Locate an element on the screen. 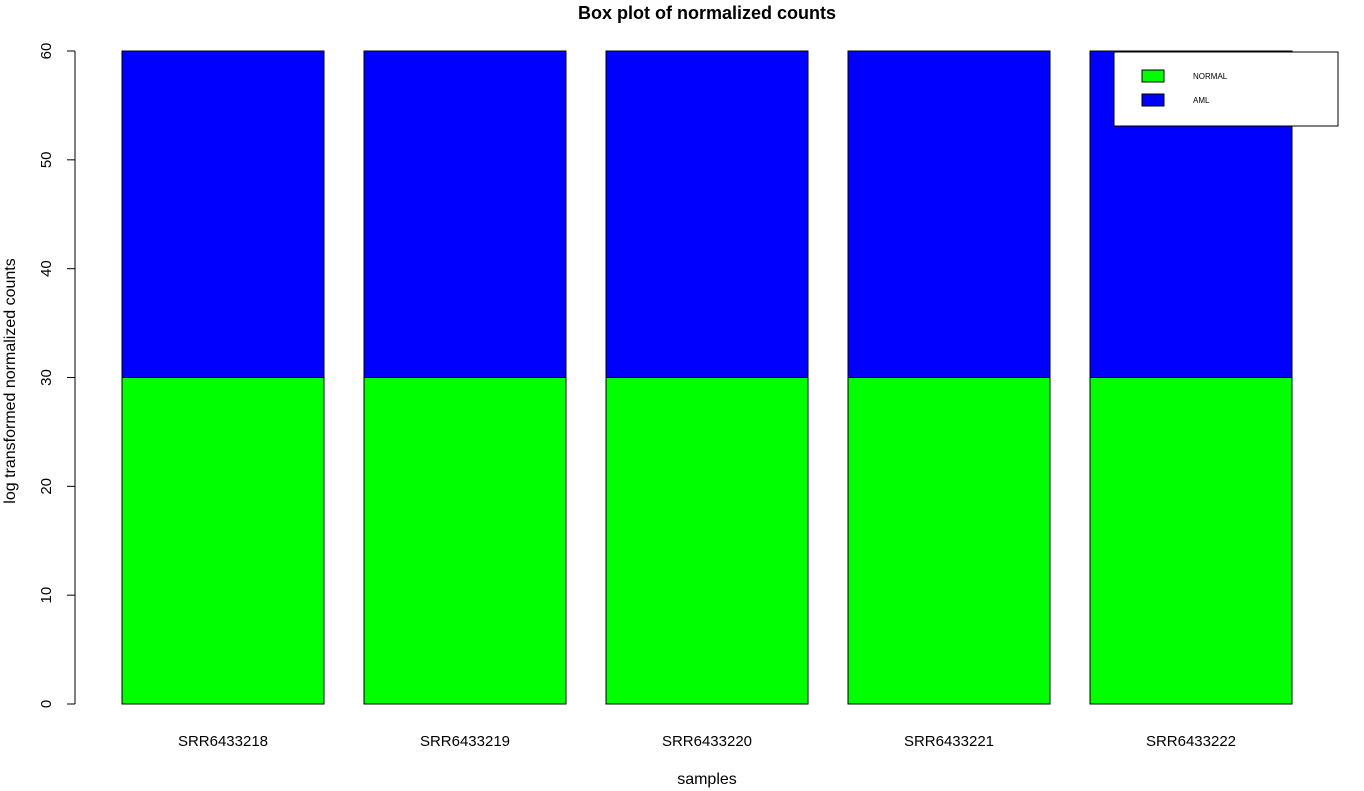 This screenshot has height=791, width=1364. bar-aml-srr6433220 is located at coordinates (707, 214).